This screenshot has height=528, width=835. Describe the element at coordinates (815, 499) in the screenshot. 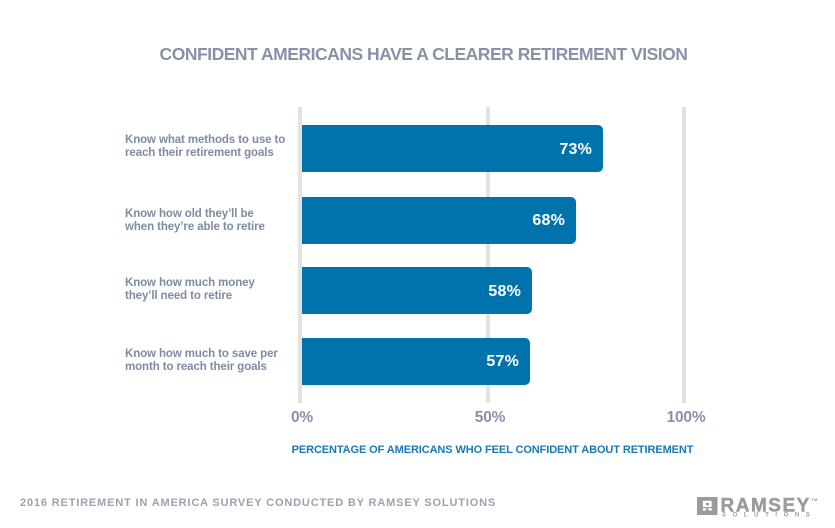

I see `svg-text: TM` at that location.